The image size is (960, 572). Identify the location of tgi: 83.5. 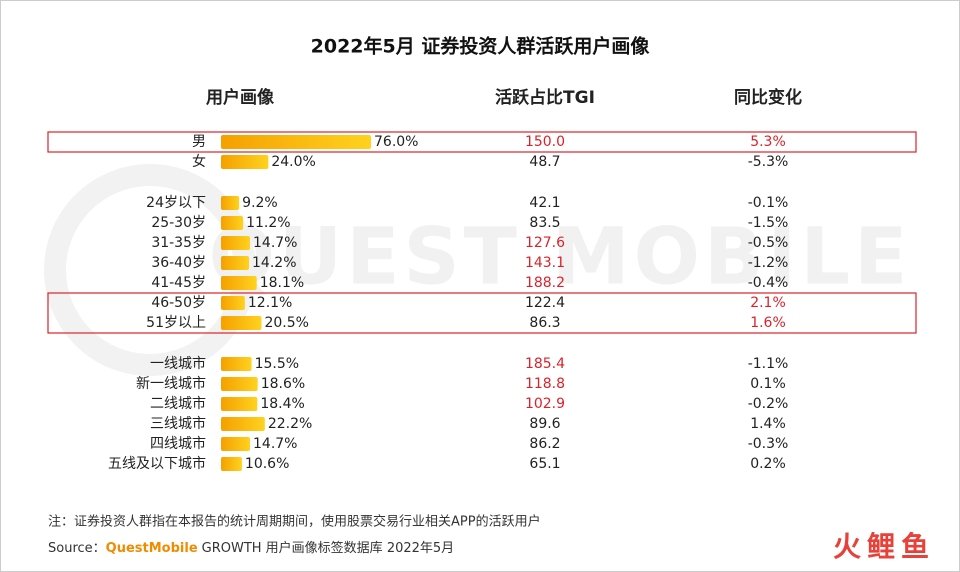
(544, 223).